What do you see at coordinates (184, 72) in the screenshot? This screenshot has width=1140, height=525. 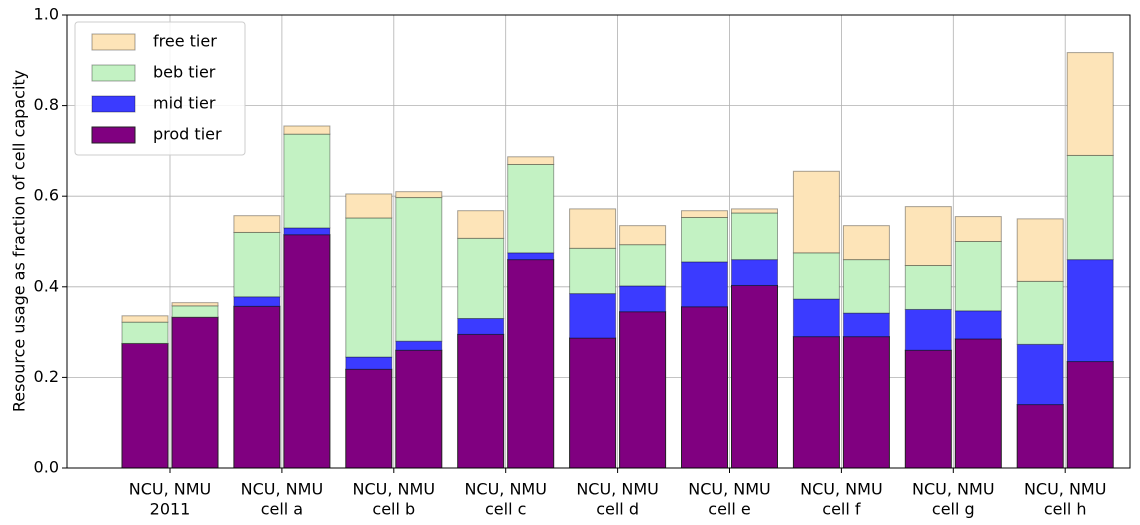 I see `legend-label: beb tier` at bounding box center [184, 72].